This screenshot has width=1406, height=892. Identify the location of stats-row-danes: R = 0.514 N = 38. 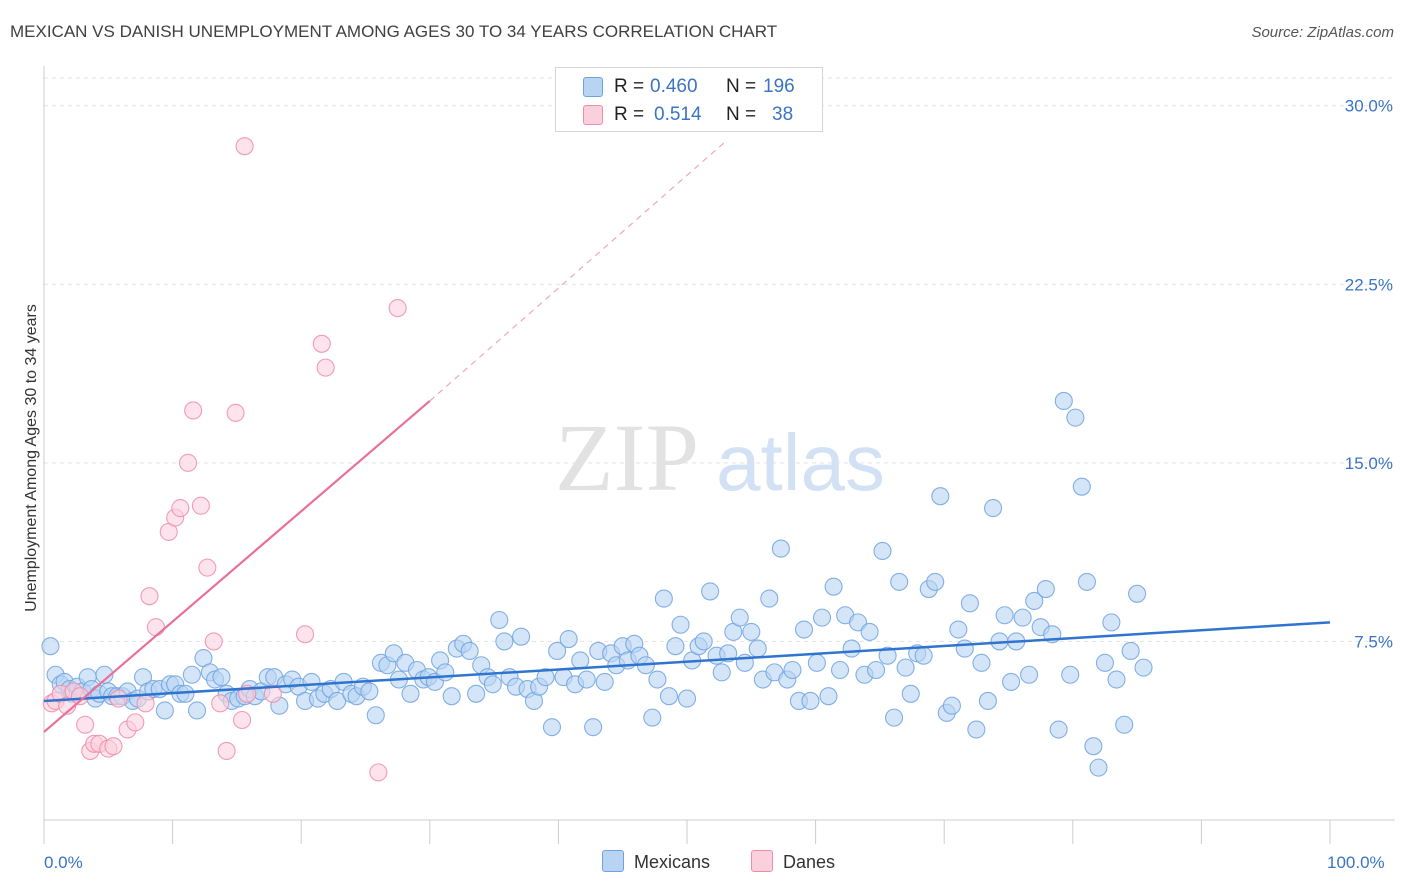
(689, 115).